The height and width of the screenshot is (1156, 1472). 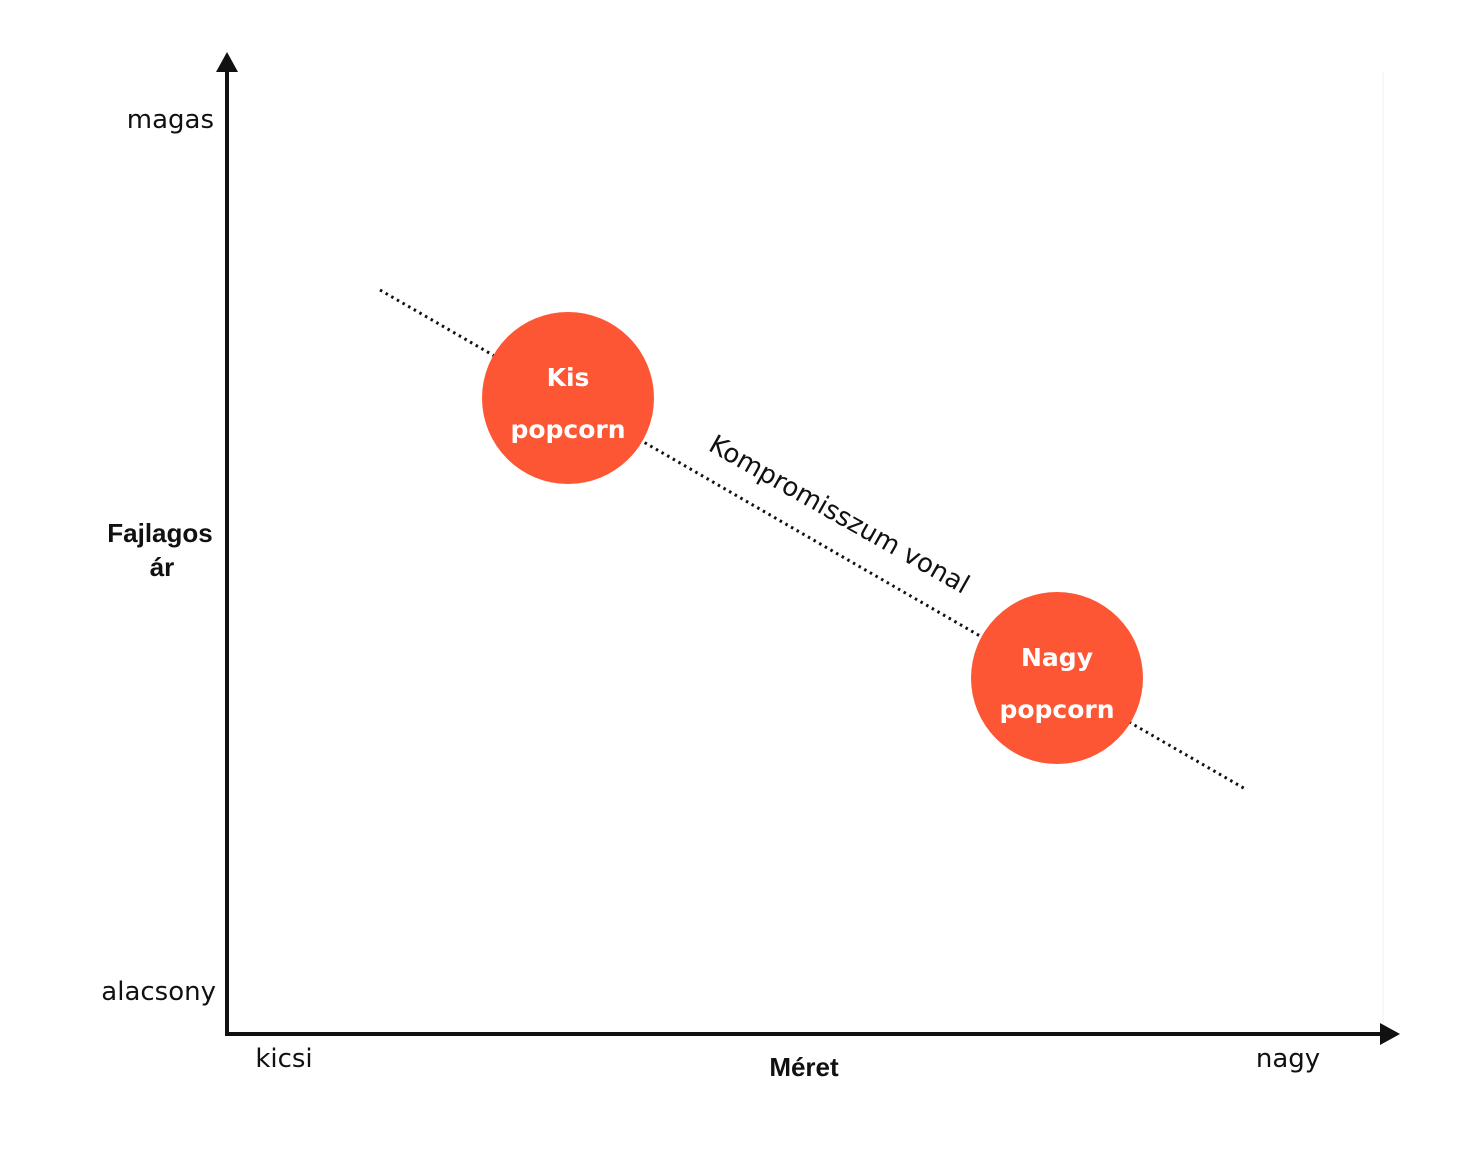 I want to click on x-axis-title: Méret, so click(x=804, y=1067).